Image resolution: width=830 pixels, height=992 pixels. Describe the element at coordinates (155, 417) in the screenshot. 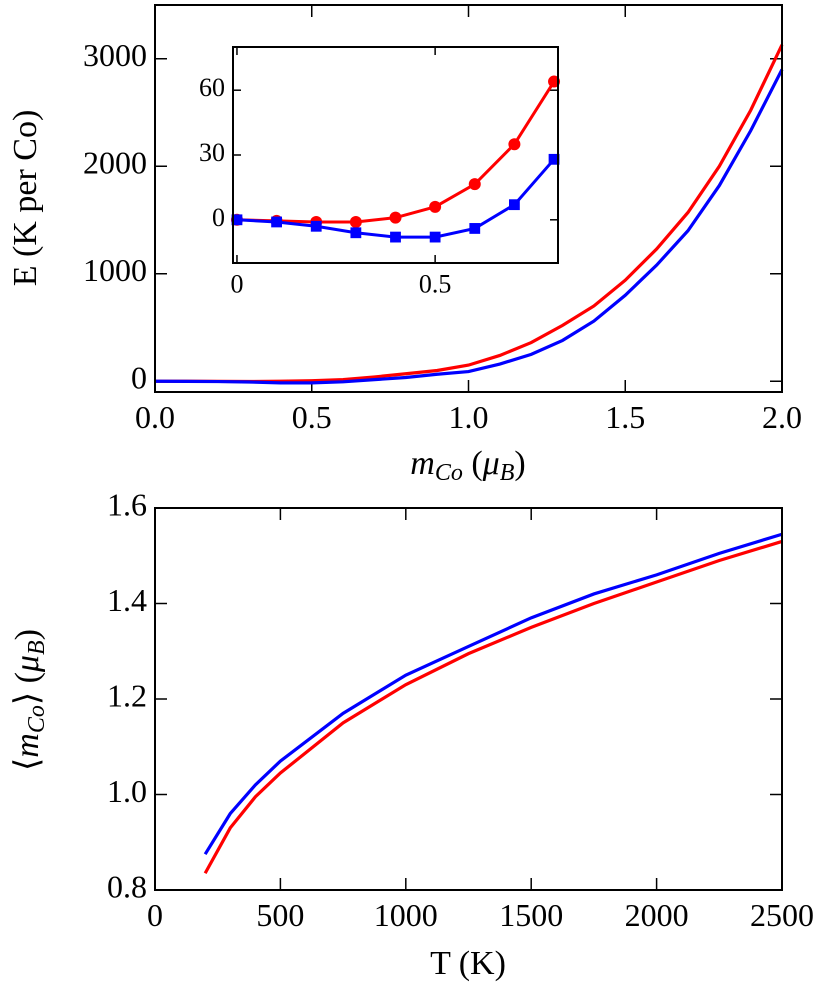

I see `x-tick-label: 0.0` at that location.